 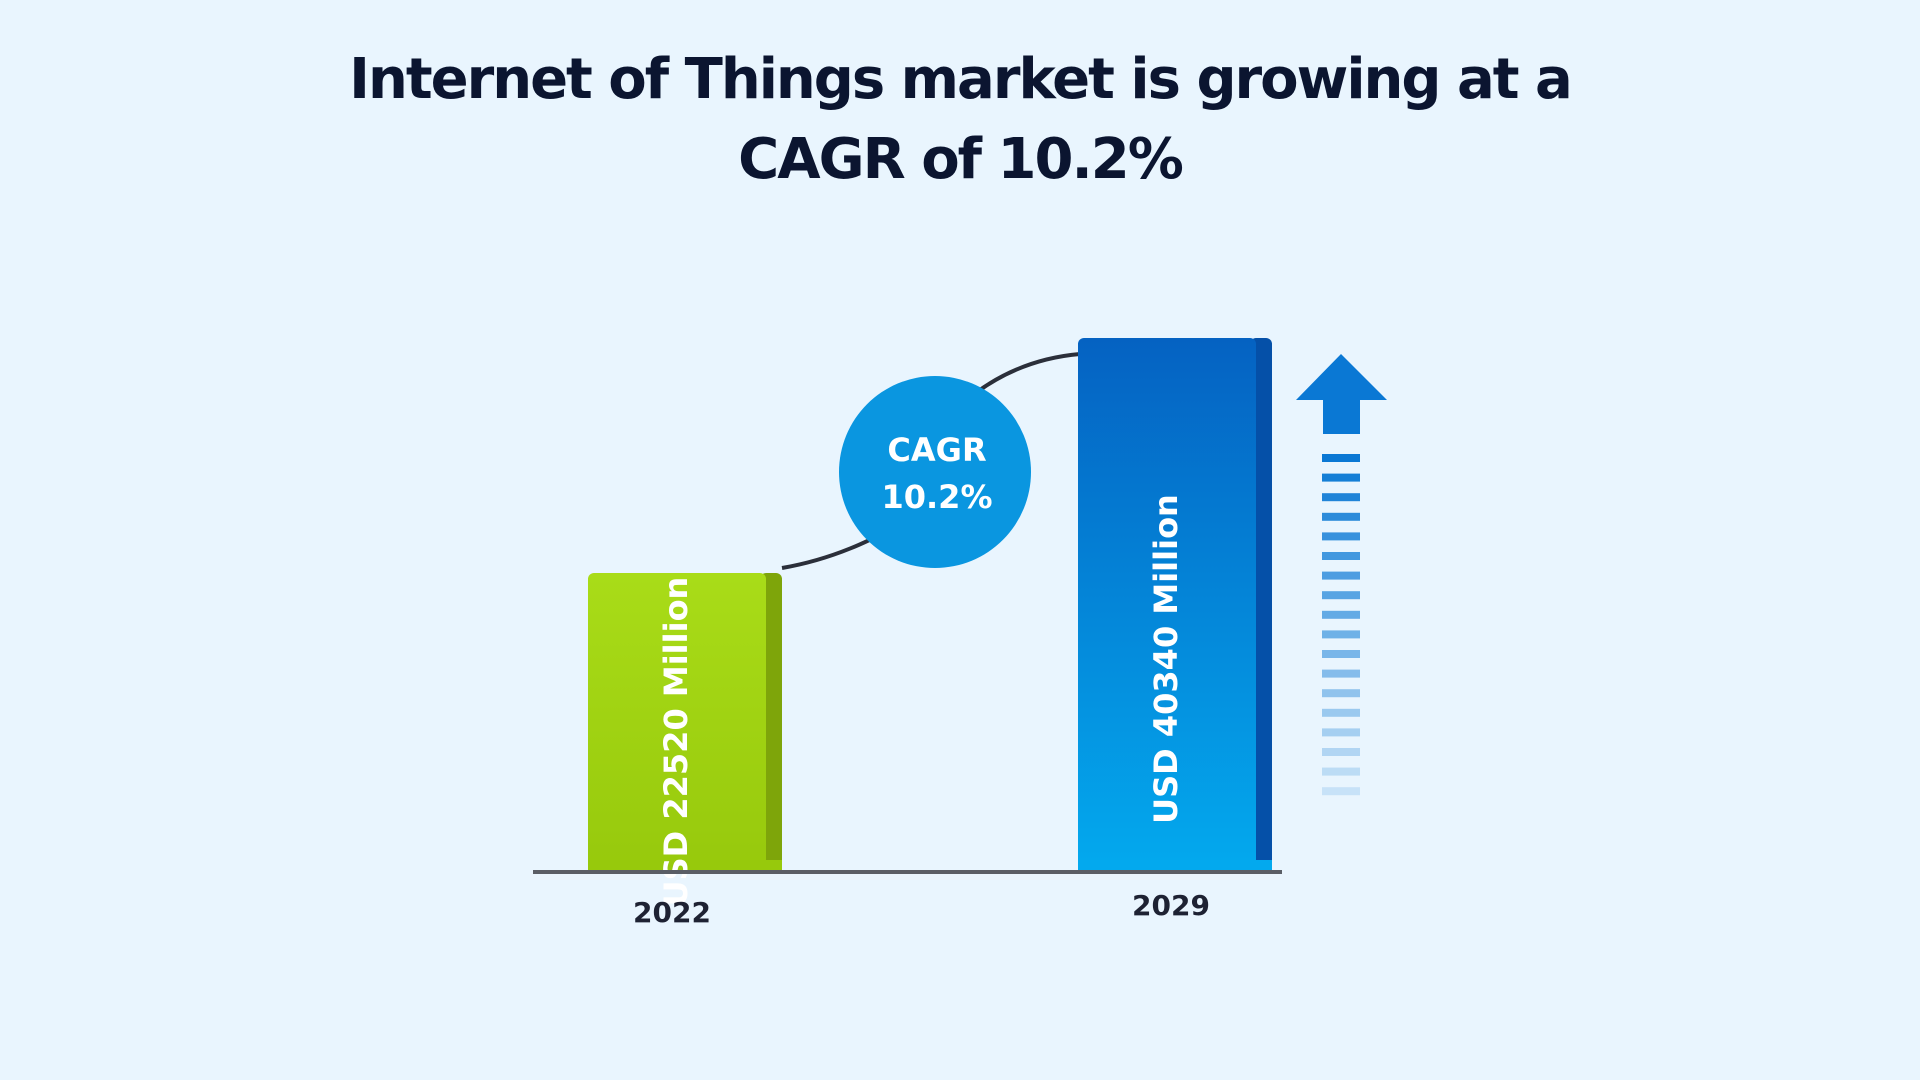 I want to click on growth-connector-curve-upper, so click(x=1028, y=373).